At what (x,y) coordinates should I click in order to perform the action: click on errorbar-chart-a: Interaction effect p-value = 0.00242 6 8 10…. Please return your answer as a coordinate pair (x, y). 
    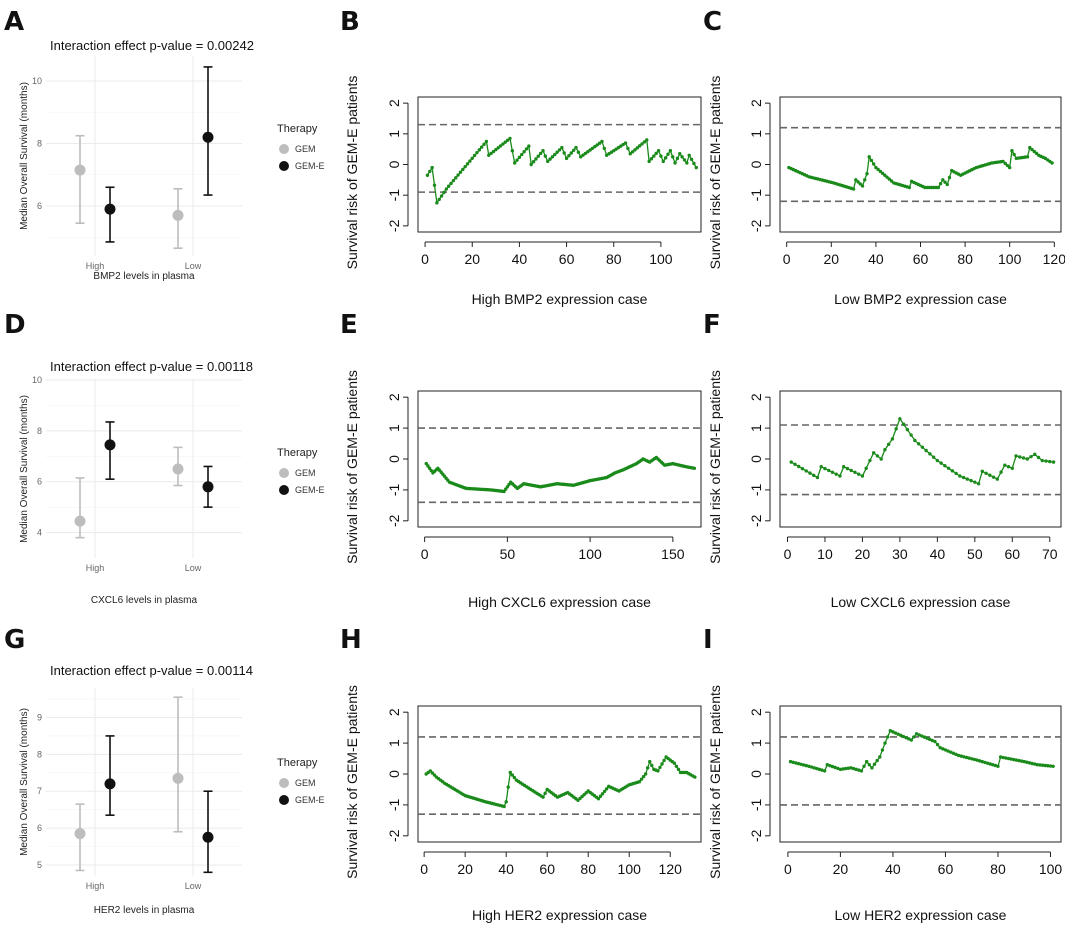
    Looking at the image, I should click on (172, 160).